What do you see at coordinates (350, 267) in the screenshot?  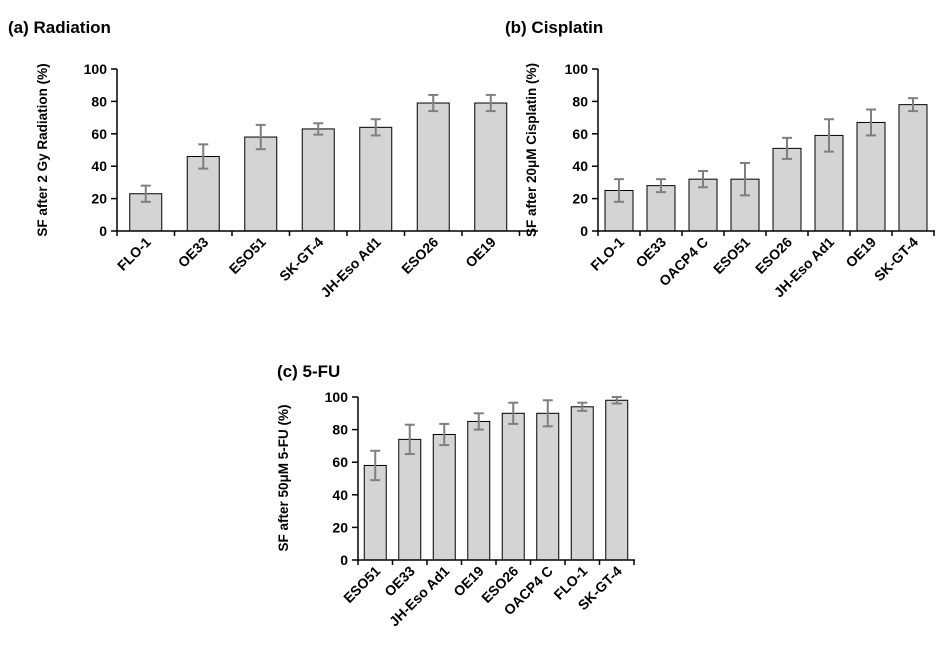 I see `x-tick-label: JH-Eso Ad1` at bounding box center [350, 267].